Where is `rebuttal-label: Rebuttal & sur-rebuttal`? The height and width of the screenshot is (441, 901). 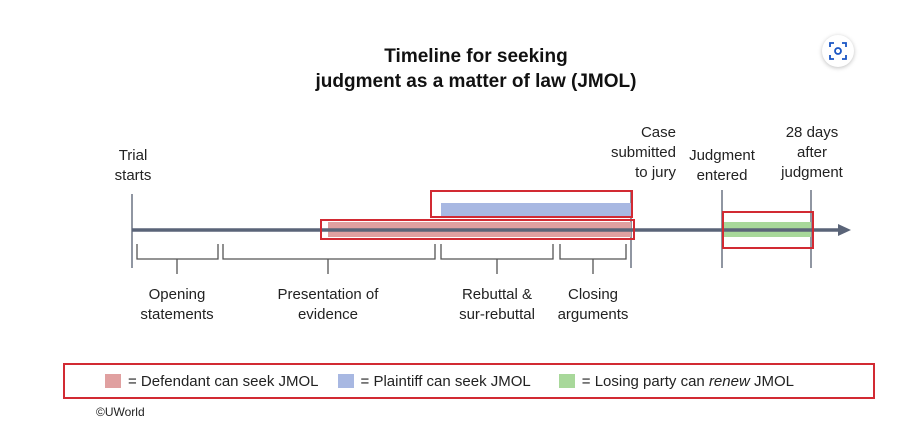 rebuttal-label: Rebuttal & sur-rebuttal is located at coordinates (497, 304).